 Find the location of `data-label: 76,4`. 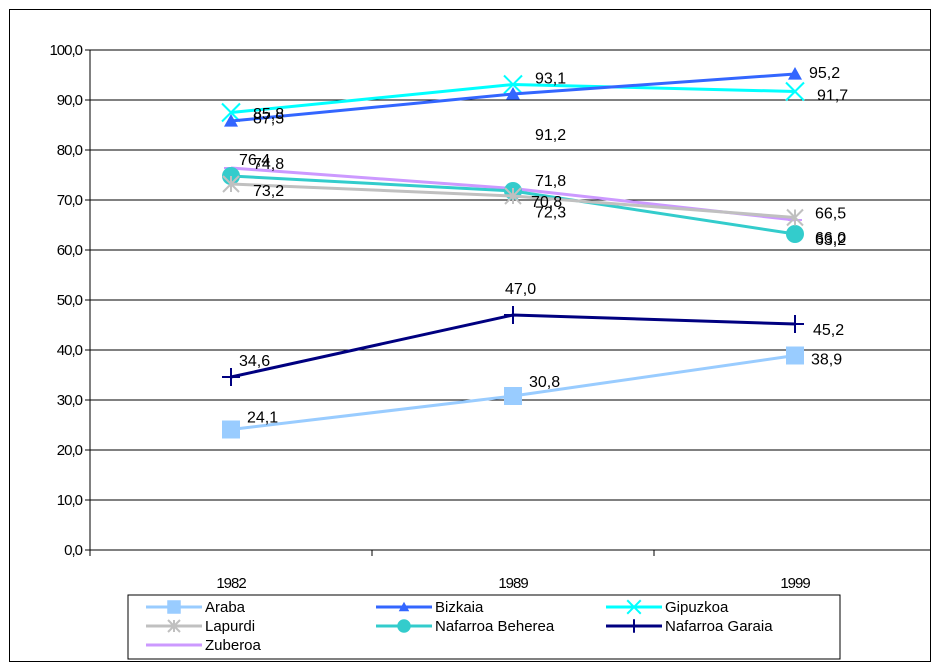

data-label: 76,4 is located at coordinates (254, 160).